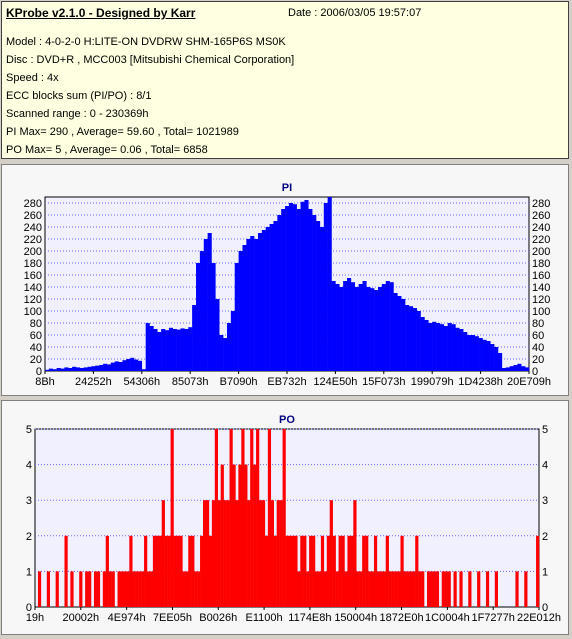  Describe the element at coordinates (29, 501) in the screenshot. I see `po-ytick-left: 3` at that location.